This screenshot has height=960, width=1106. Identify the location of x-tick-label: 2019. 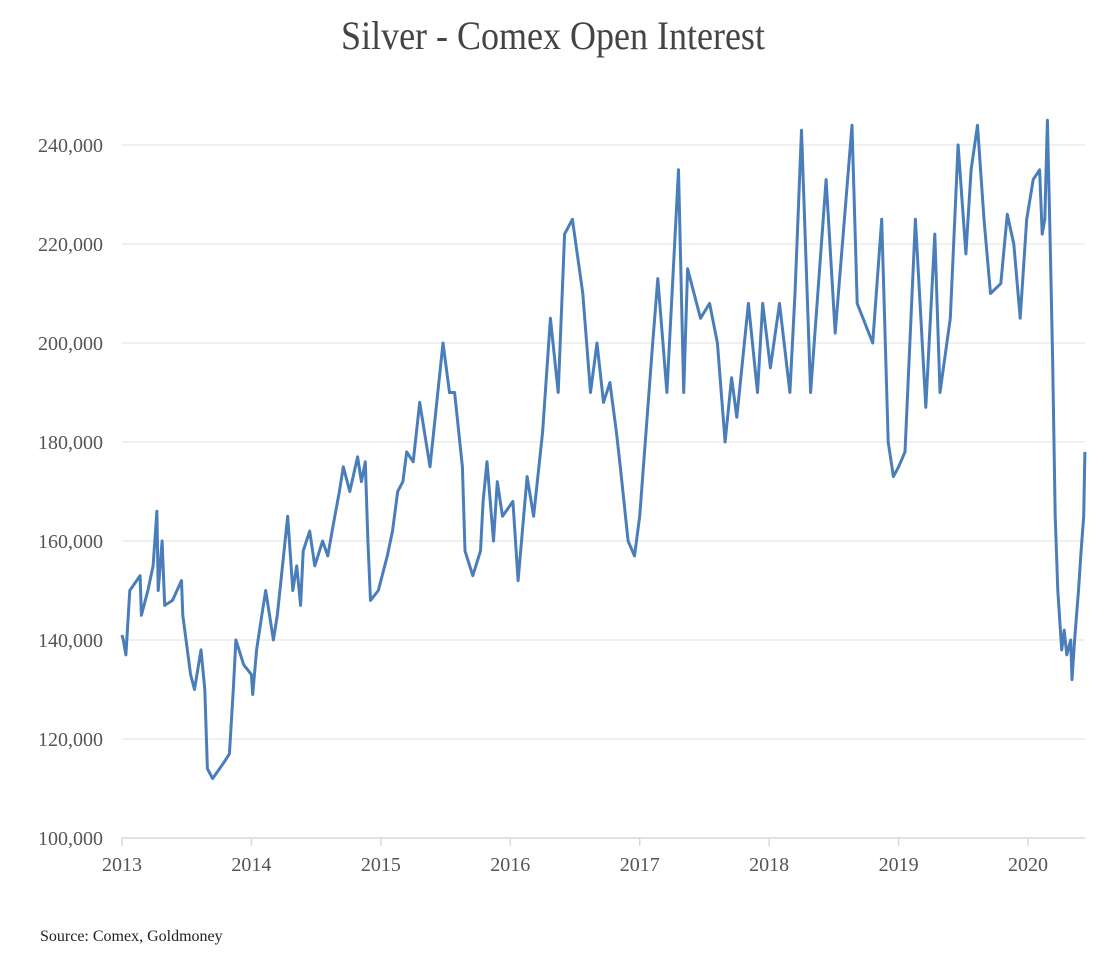
(899, 865).